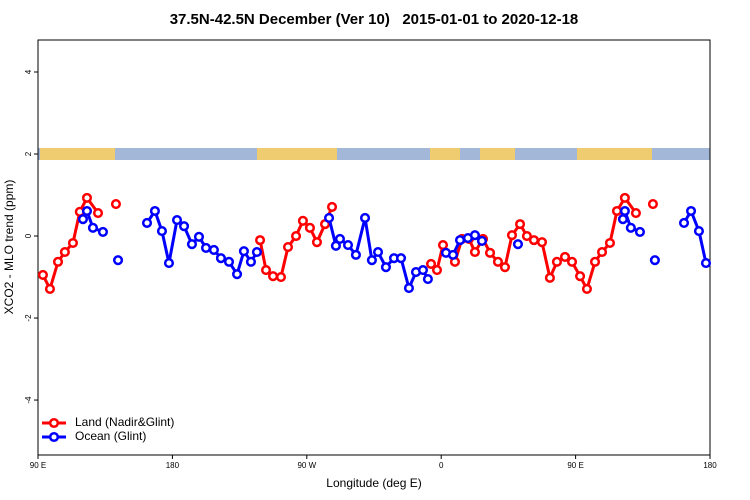 The height and width of the screenshot is (500, 750). What do you see at coordinates (28, 71) in the screenshot?
I see `y-tick-label: 4` at bounding box center [28, 71].